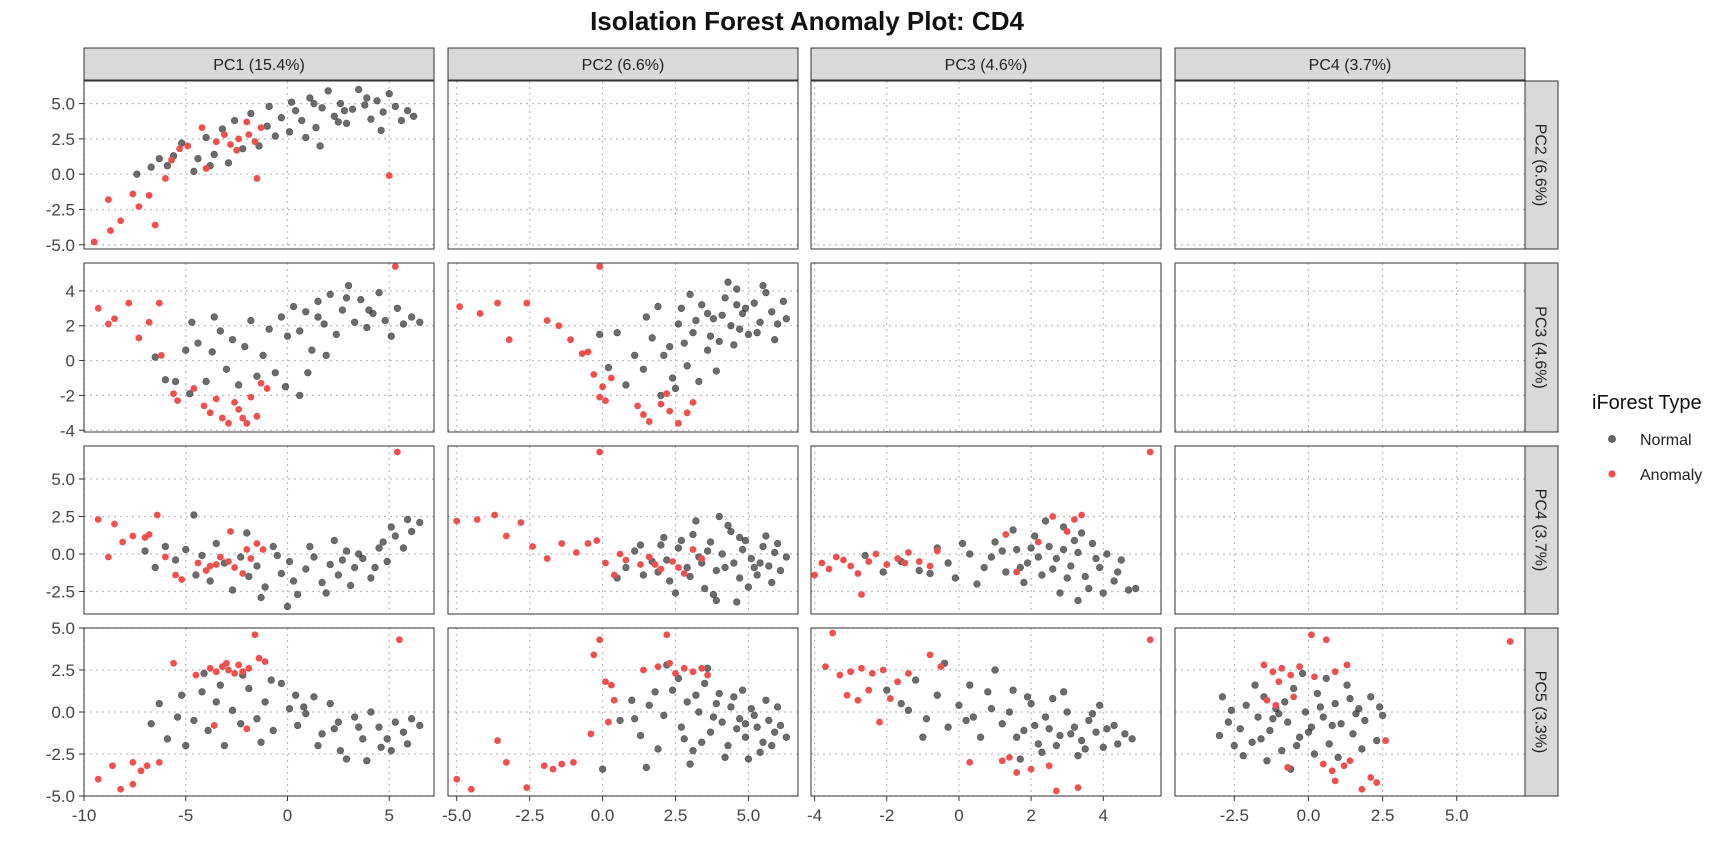 This screenshot has height=864, width=1728. I want to click on panel, so click(259, 347).